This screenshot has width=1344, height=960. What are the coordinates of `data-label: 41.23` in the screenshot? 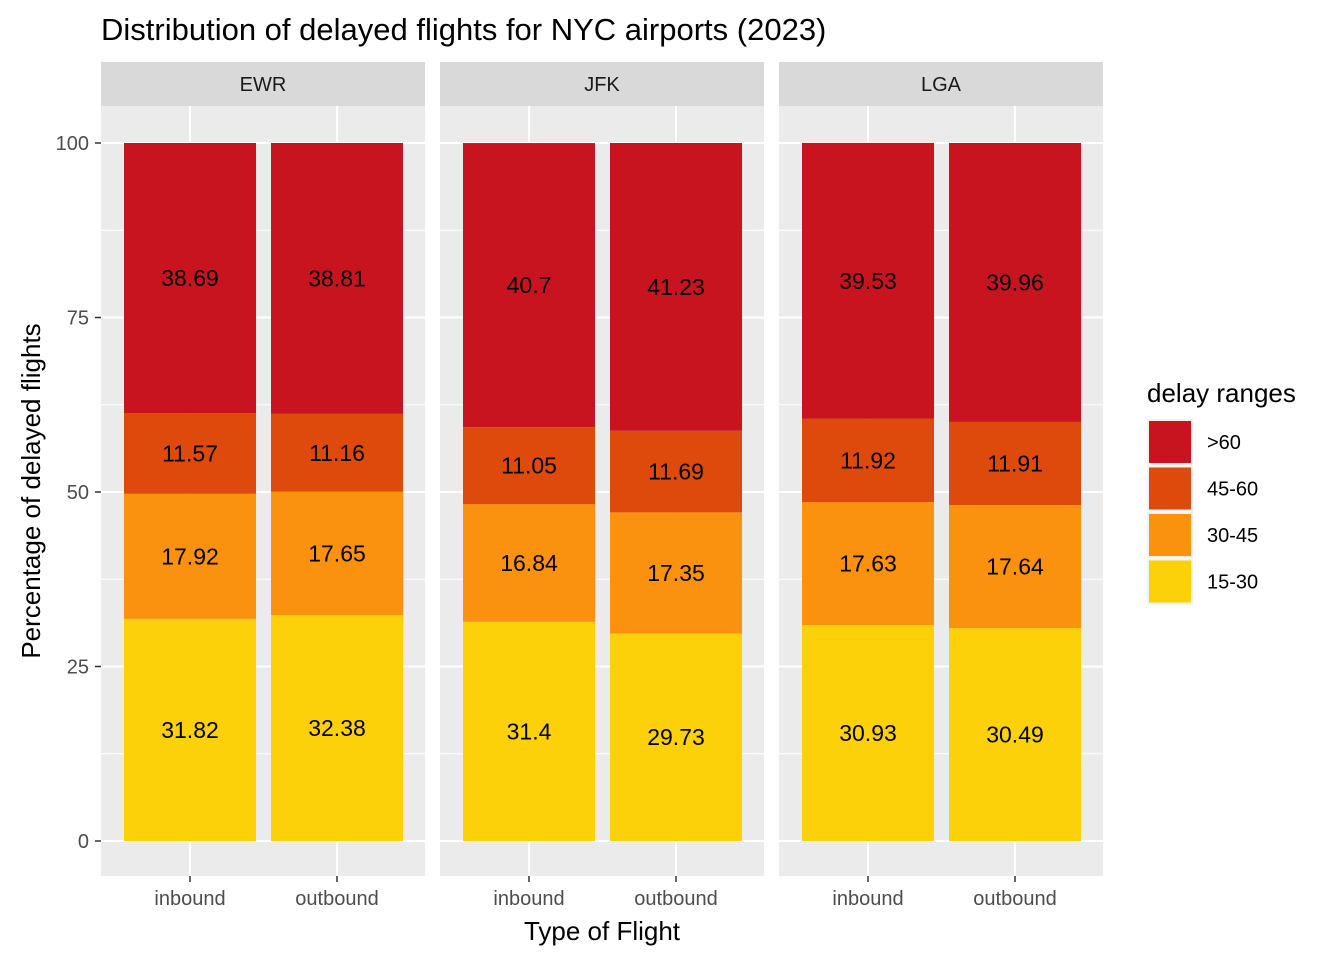 It's located at (676, 287).